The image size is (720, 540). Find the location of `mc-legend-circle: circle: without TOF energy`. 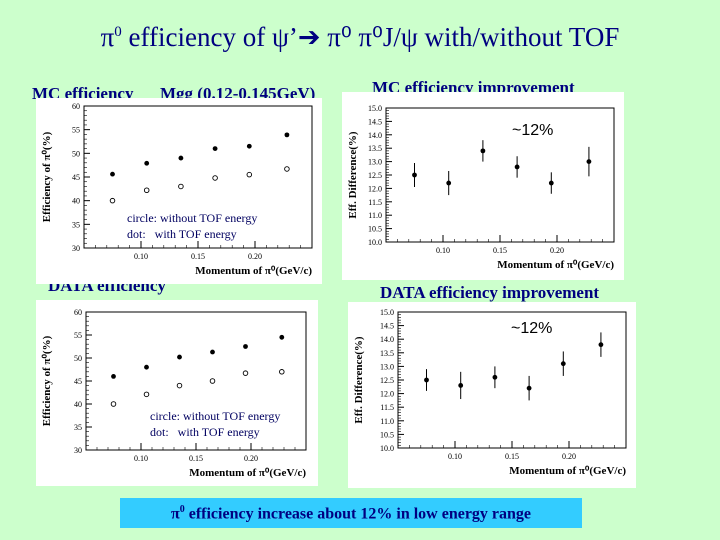

mc-legend-circle: circle: without TOF energy is located at coordinates (192, 218).